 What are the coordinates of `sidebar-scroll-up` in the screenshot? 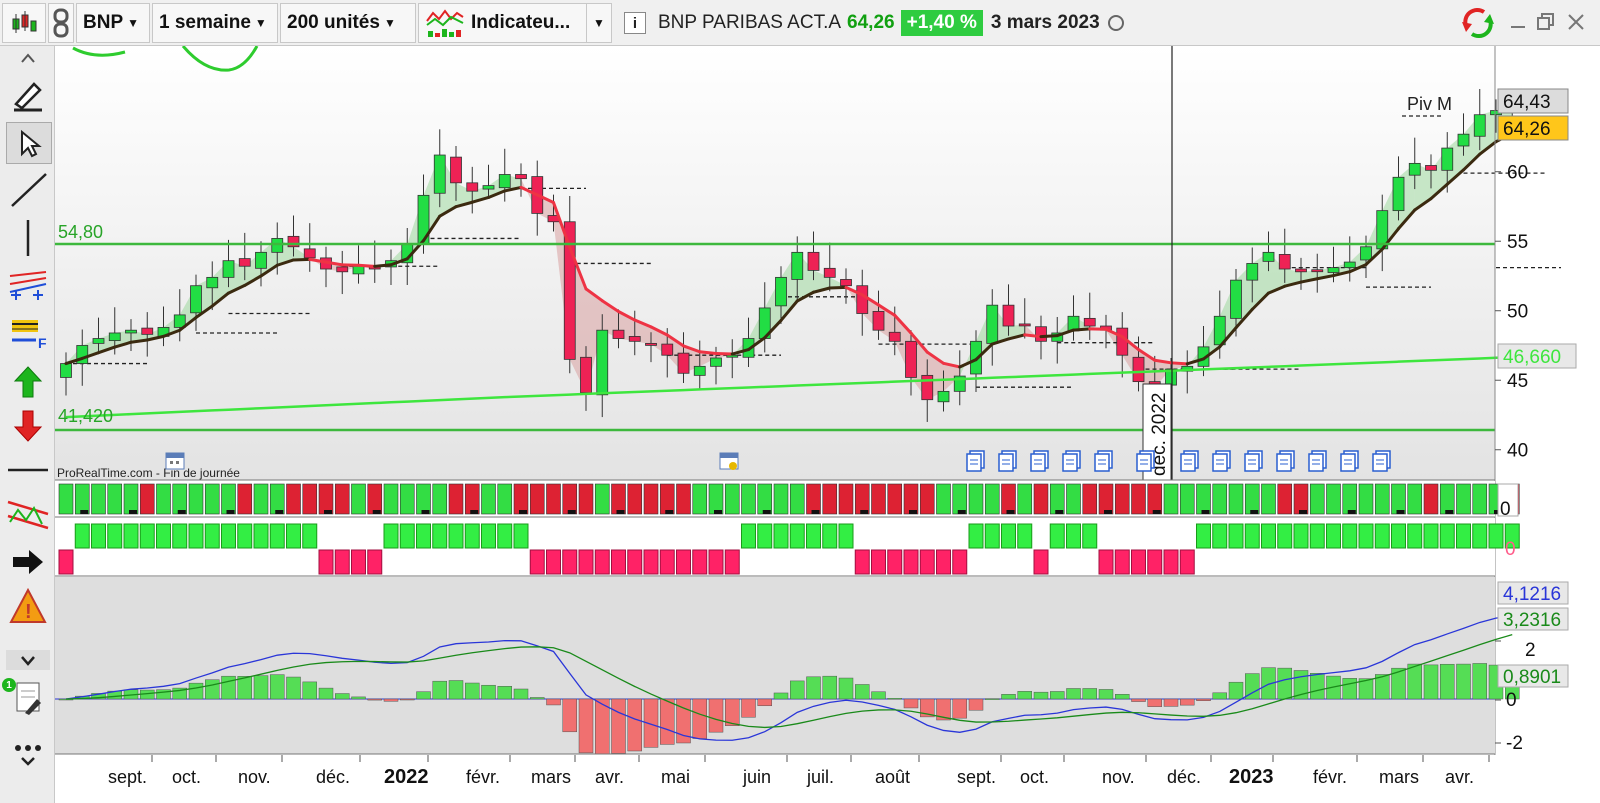 It's located at (28, 58).